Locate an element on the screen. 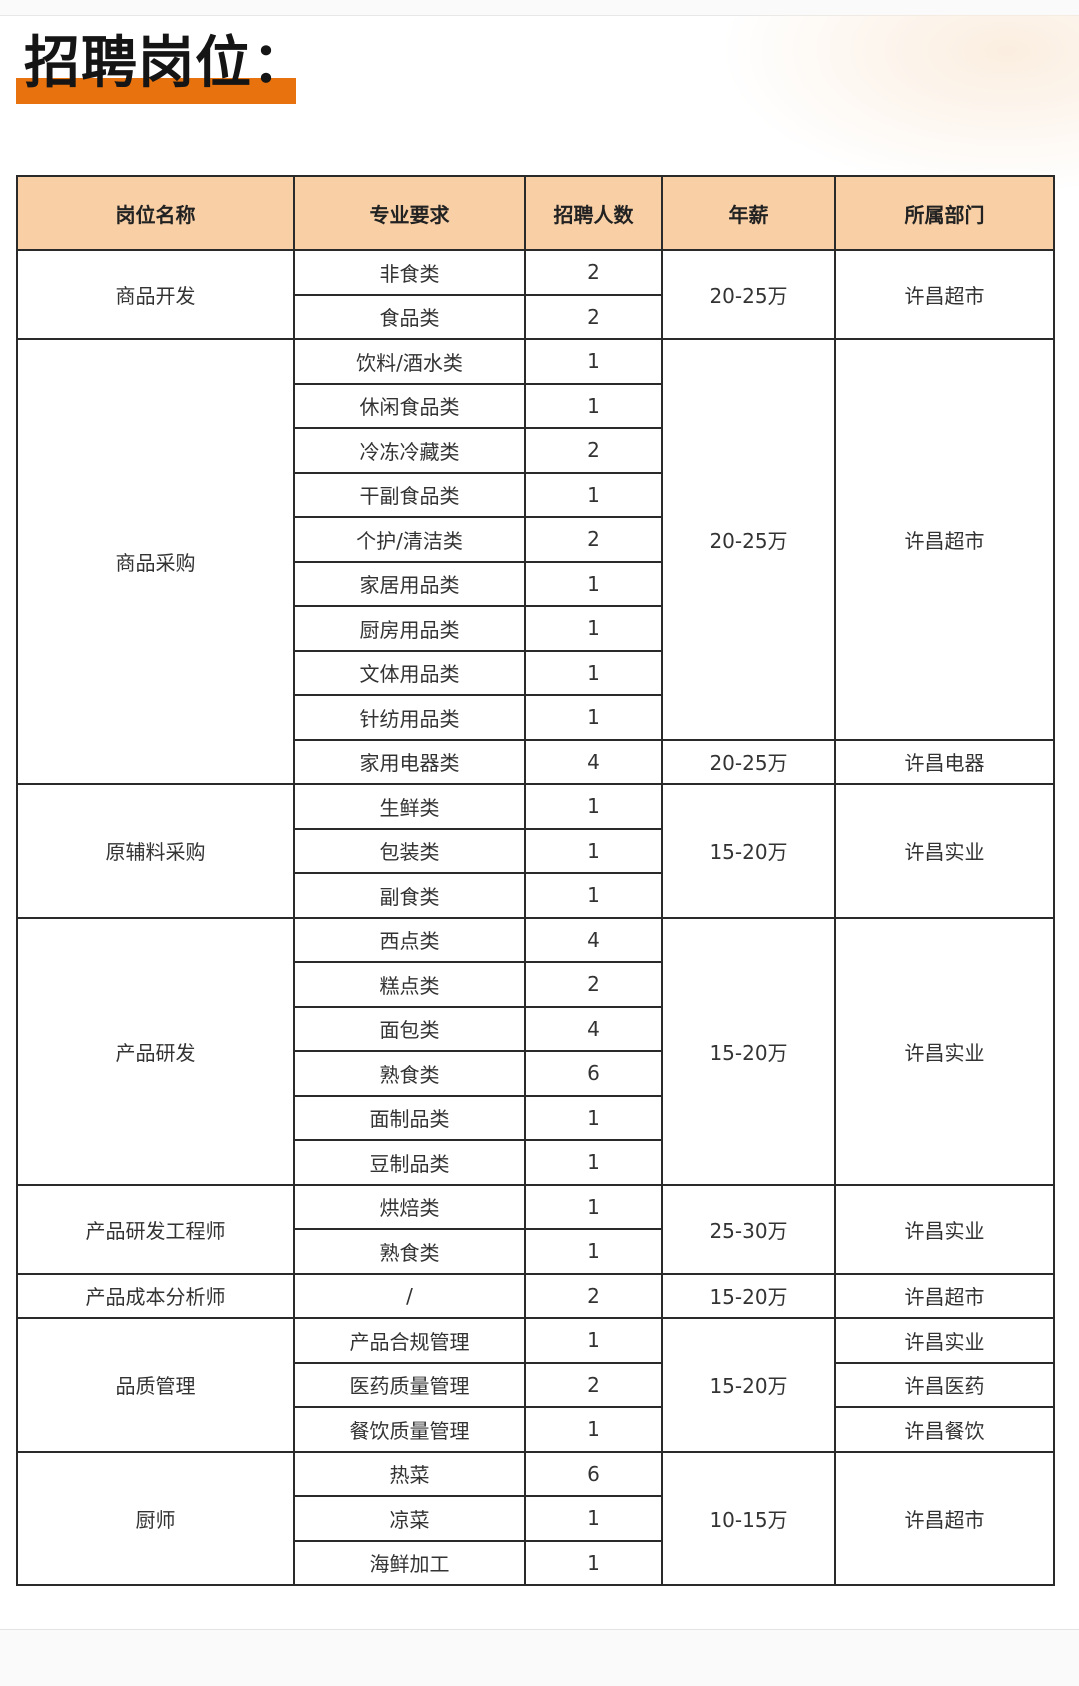 The image size is (1079, 1686). table-row: 产品研发工程师 烘焙类 1 25-30万 许昌实业 is located at coordinates (535, 1229).